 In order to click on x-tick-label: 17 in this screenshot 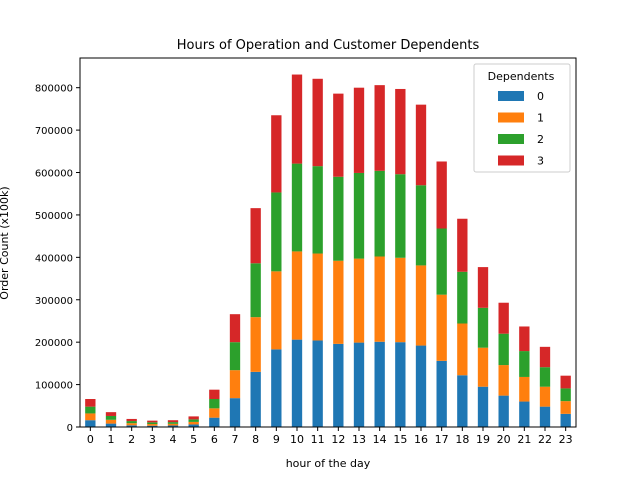, I will do `click(442, 439)`.